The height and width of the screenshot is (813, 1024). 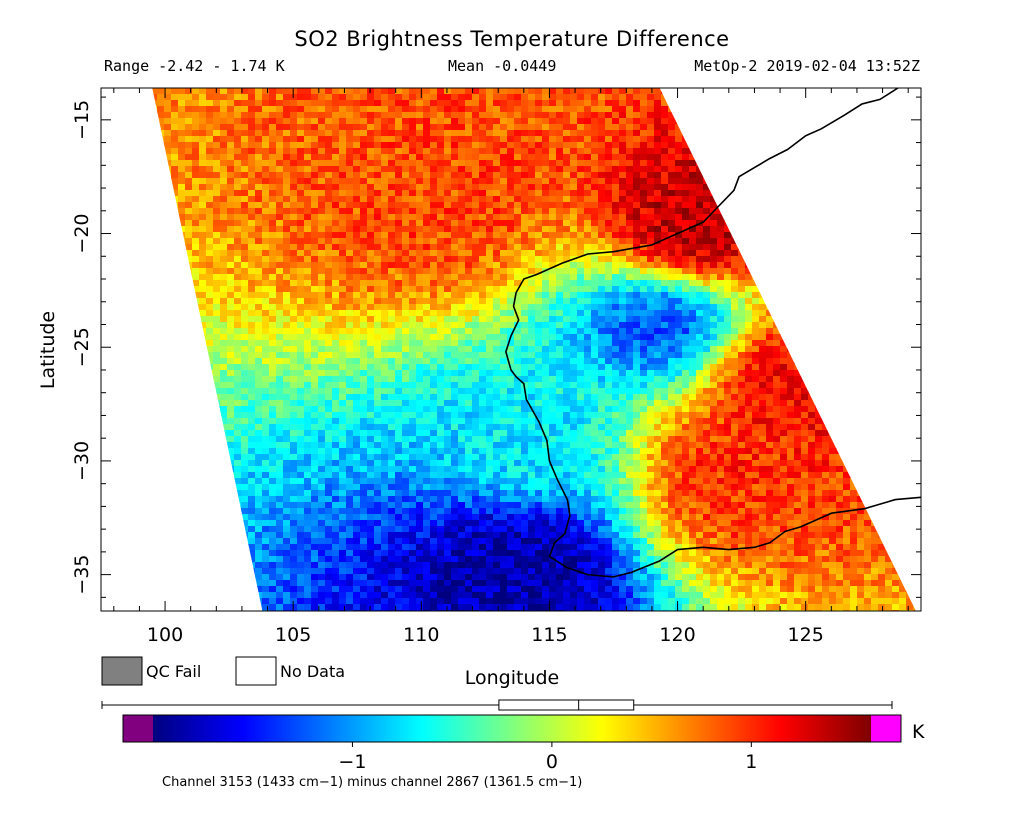 I want to click on x-tick-label: 105, so click(x=293, y=635).